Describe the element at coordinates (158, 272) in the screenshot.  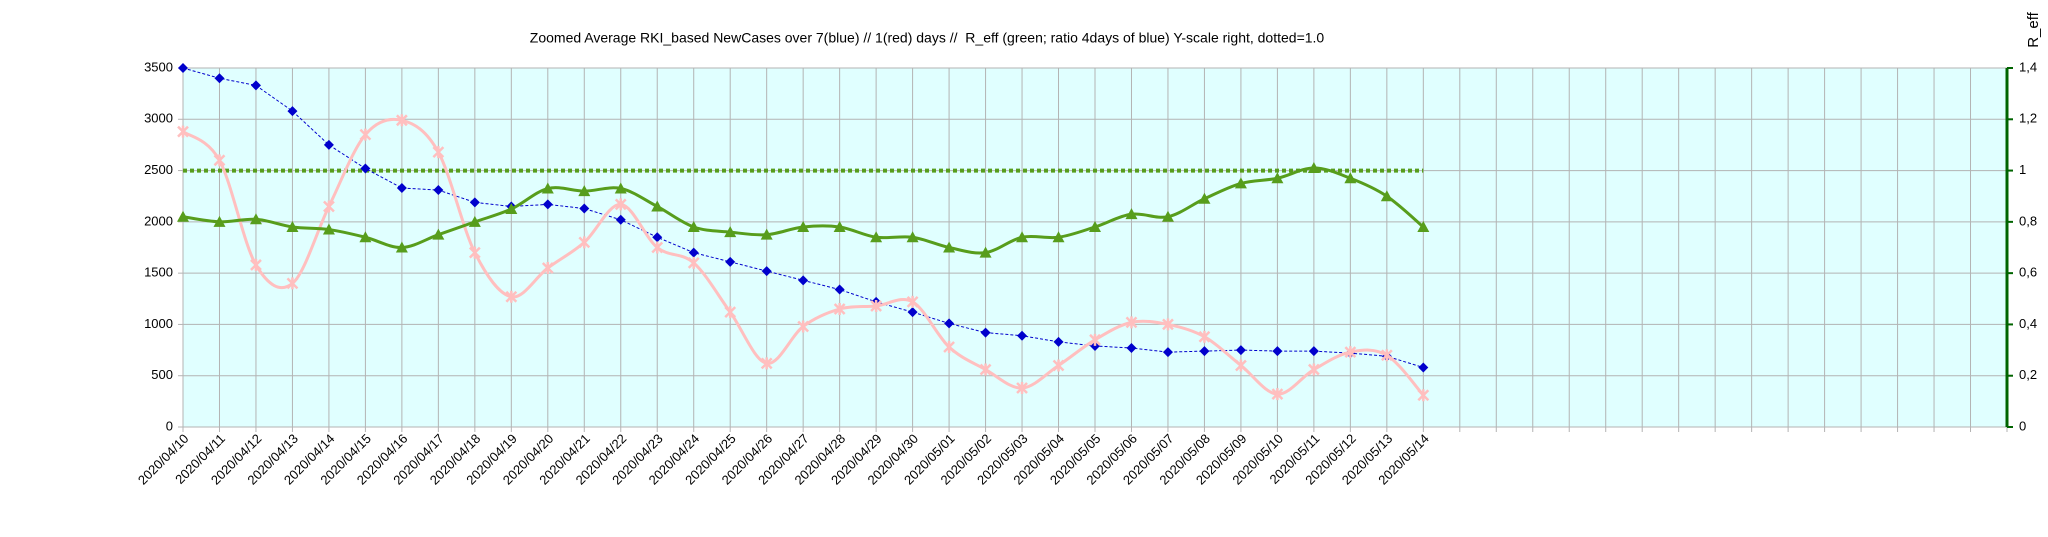
I see `y-tick-label: 1500` at that location.